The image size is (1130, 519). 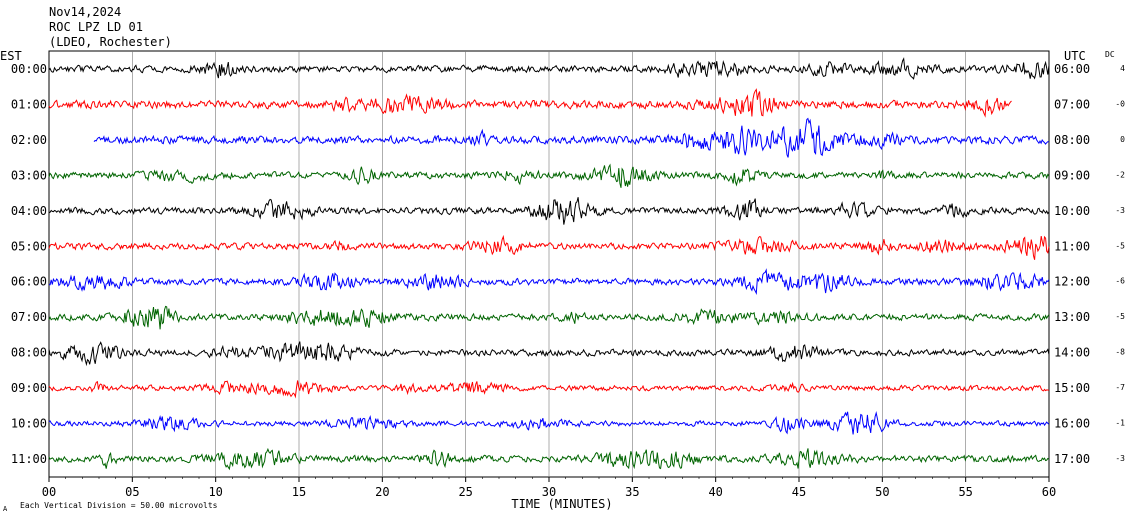 I want to click on utc-hour-label: 10:00, so click(x=1072, y=211).